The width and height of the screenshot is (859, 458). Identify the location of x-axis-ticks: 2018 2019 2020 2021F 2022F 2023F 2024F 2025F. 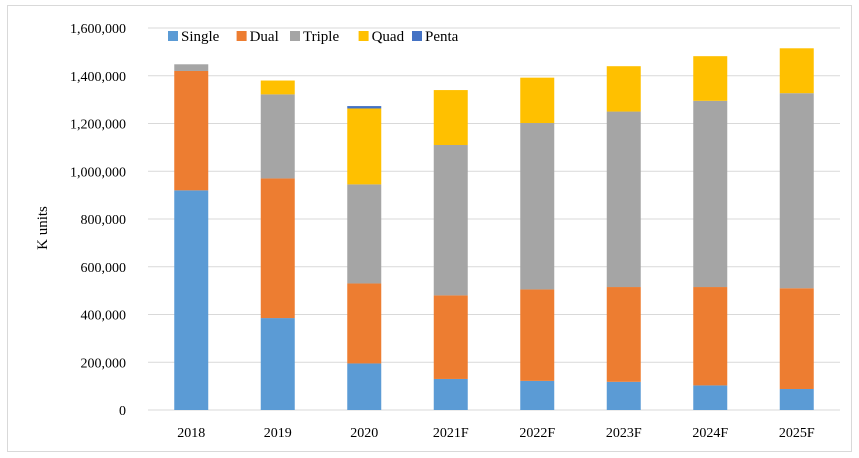
(496, 433).